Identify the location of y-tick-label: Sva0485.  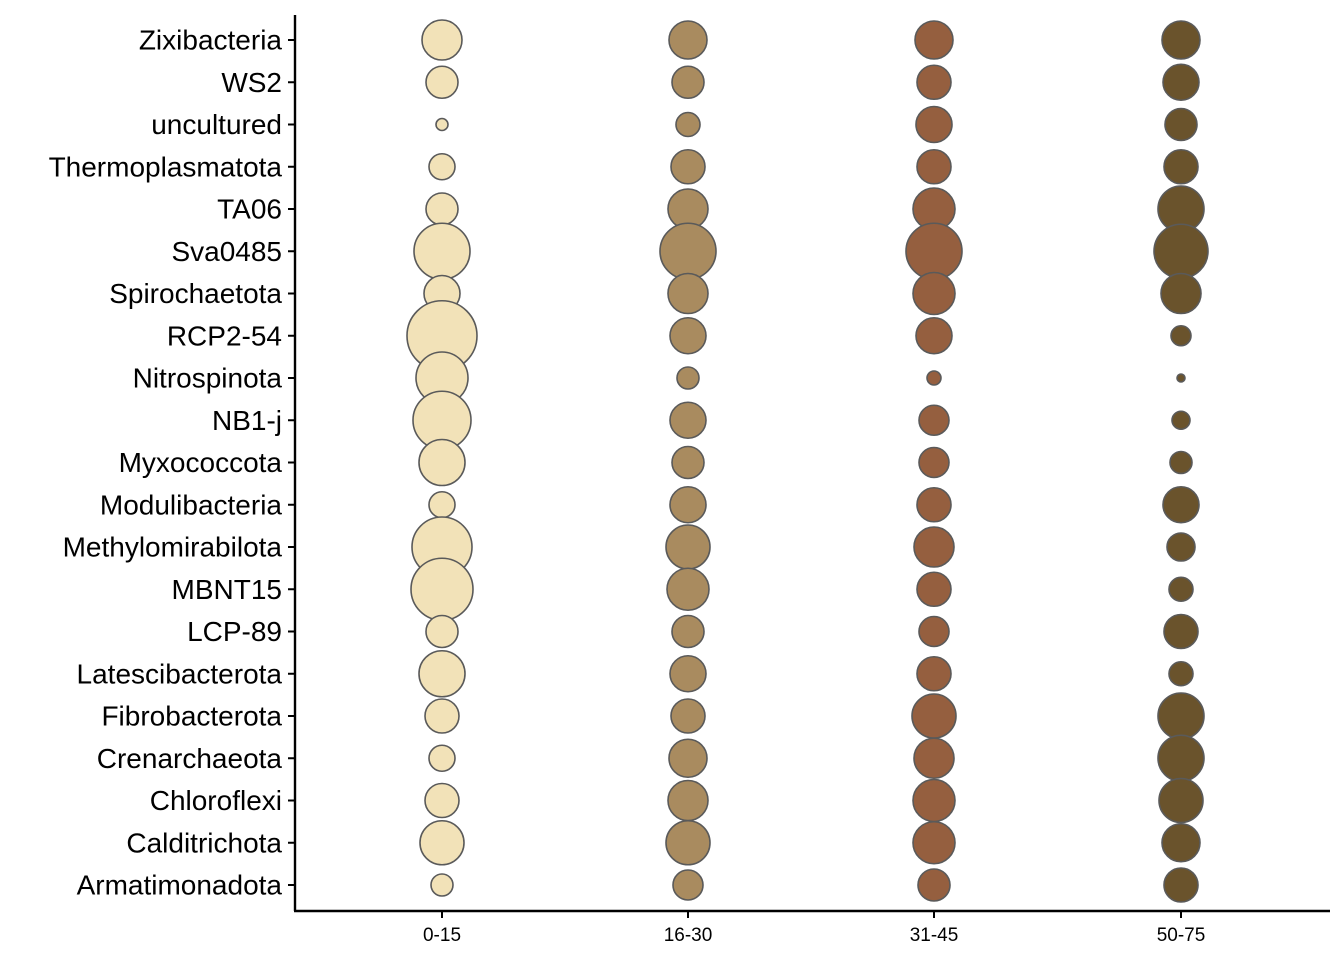
(226, 251).